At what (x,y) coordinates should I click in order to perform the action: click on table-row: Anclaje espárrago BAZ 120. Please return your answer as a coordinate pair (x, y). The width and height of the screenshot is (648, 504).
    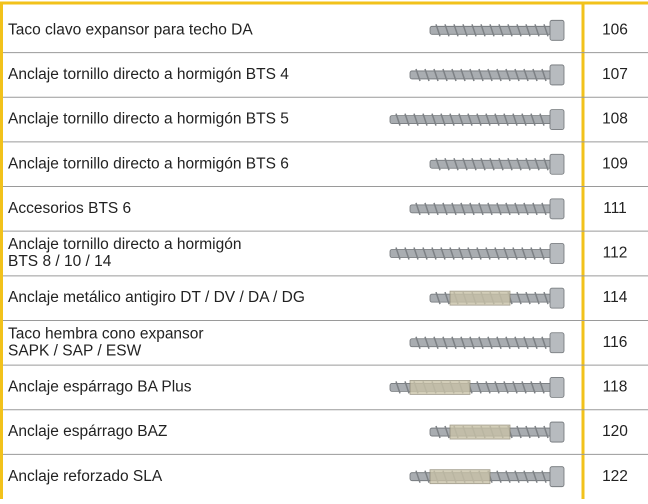
    Looking at the image, I should click on (318, 432).